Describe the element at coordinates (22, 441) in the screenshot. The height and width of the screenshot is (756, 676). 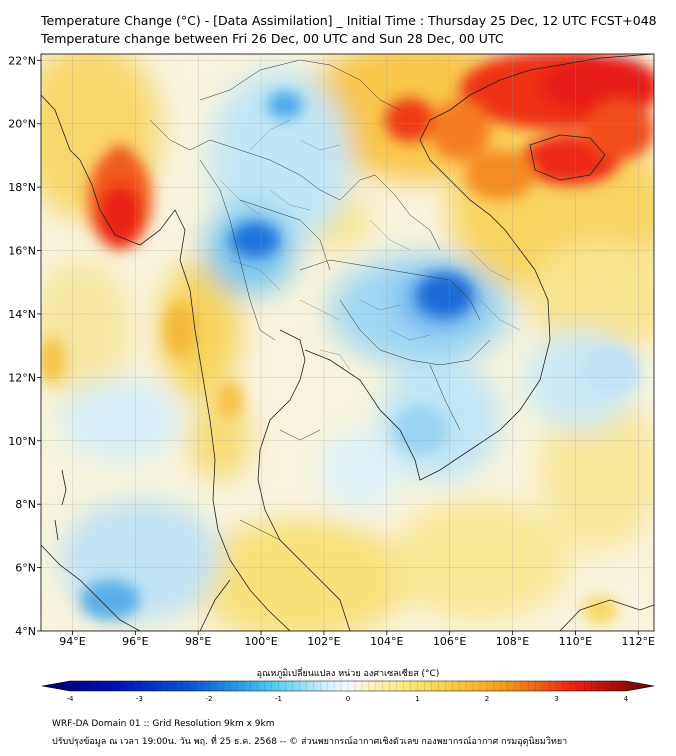
I see `y-tick-label: 10°N` at that location.